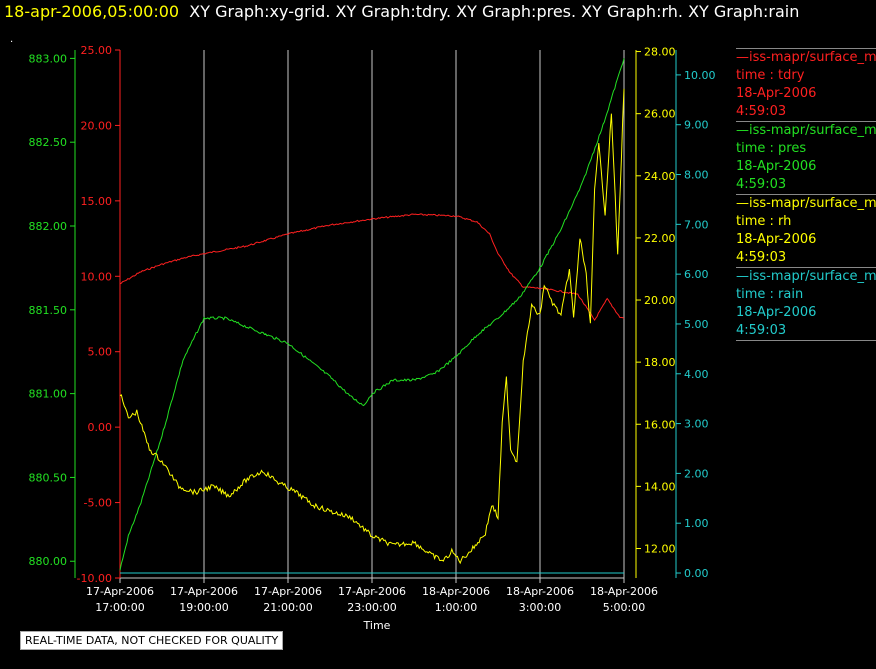 Image resolution: width=876 pixels, height=669 pixels. Describe the element at coordinates (660, 362) in the screenshot. I see `rh-y-tick-label: 18.00` at that location.